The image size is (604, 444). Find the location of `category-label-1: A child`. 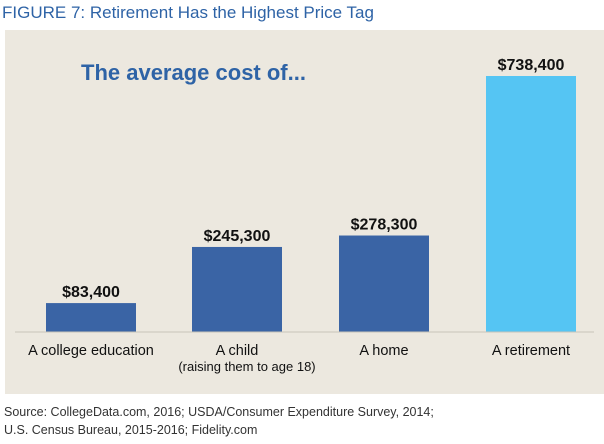

category-label-1: A child is located at coordinates (237, 351).